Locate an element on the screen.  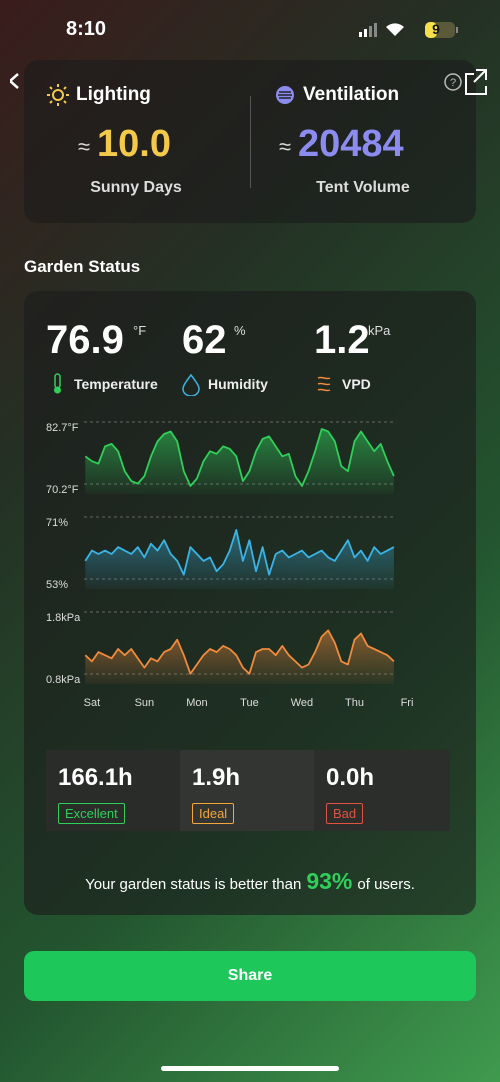
y-tick-label: 1.8kPa is located at coordinates (63, 618).